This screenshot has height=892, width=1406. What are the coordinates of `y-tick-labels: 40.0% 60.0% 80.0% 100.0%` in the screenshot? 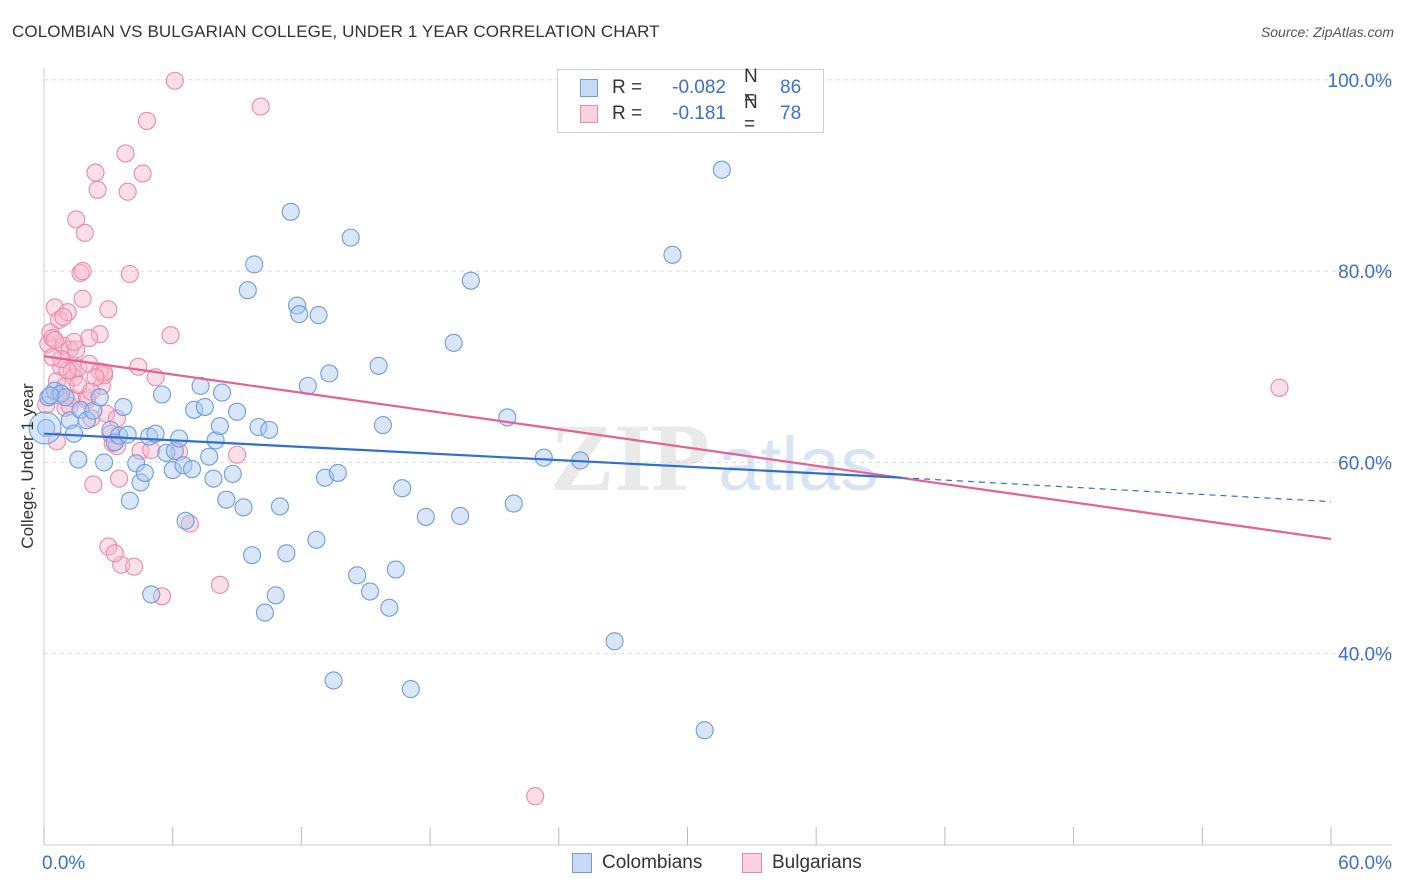 It's located at (1360, 368).